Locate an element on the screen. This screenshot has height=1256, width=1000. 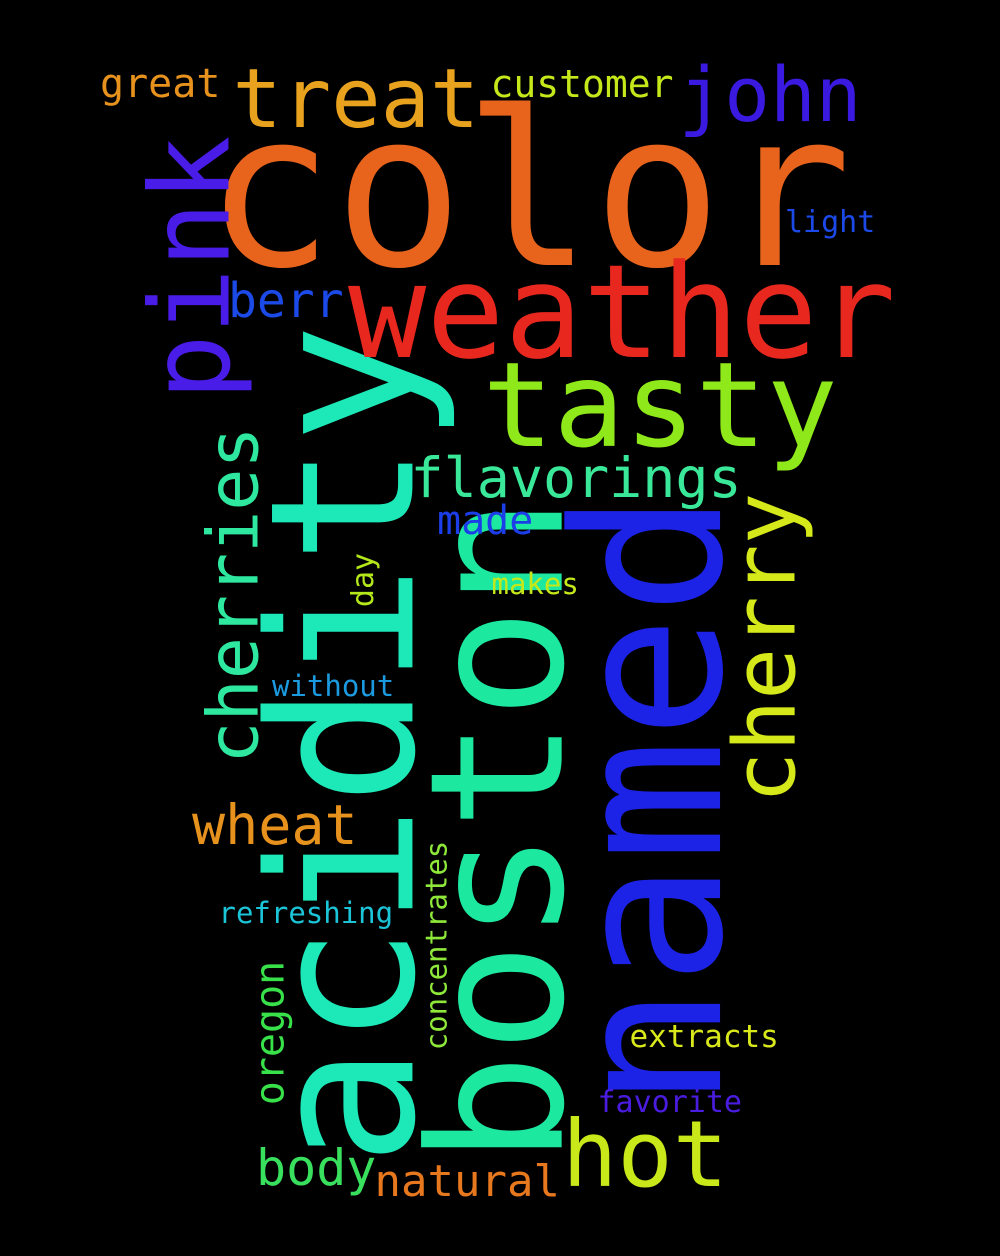
word-concentrates: concentrates is located at coordinates (436, 945).